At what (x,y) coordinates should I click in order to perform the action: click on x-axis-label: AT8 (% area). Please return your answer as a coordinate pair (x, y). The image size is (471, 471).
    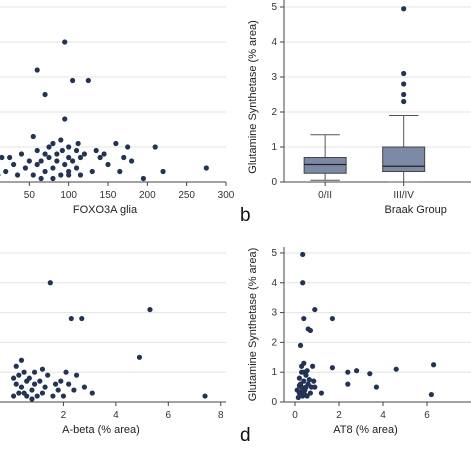
    Looking at the image, I should click on (365, 430).